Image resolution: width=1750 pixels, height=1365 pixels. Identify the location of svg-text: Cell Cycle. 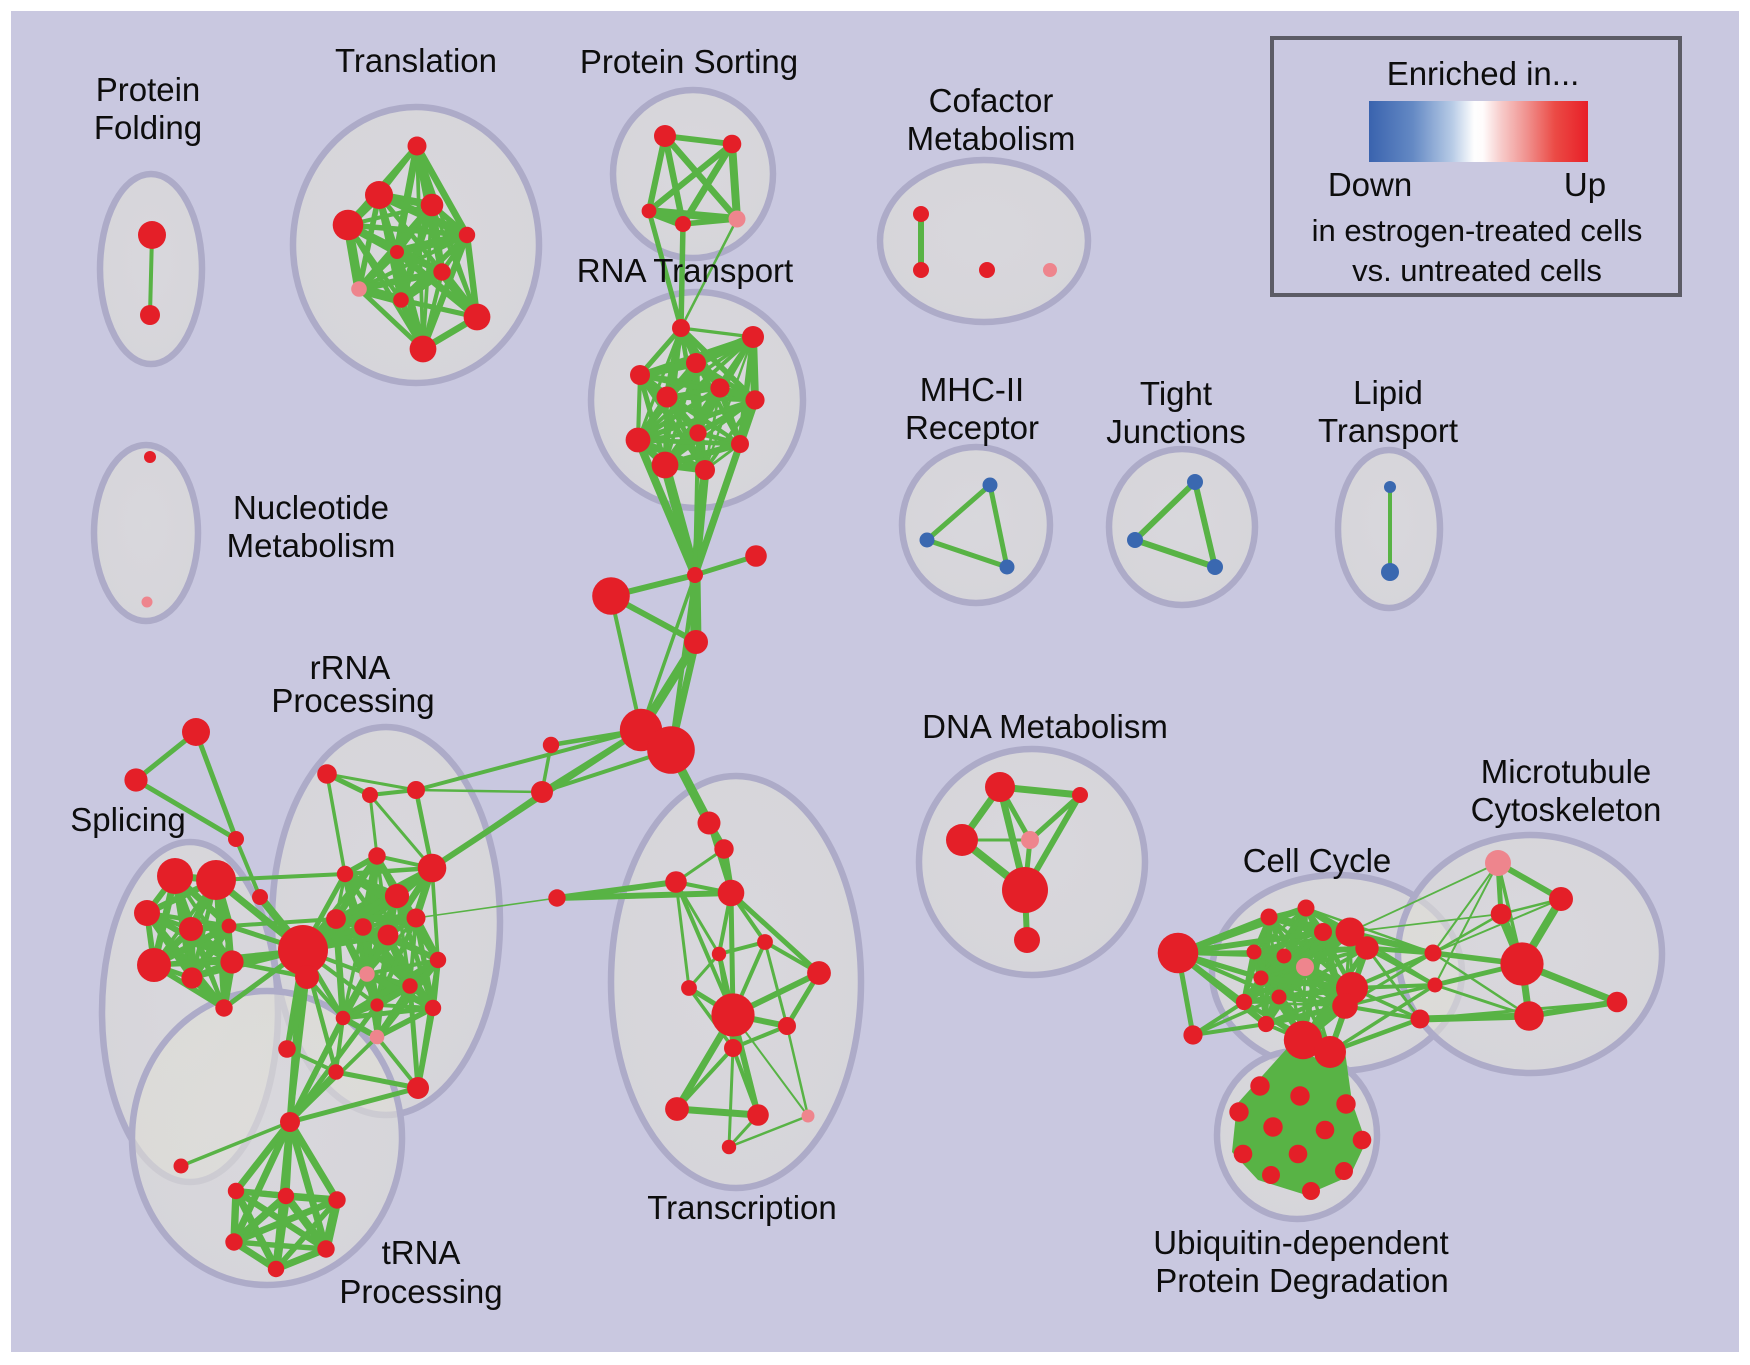
(1317, 860).